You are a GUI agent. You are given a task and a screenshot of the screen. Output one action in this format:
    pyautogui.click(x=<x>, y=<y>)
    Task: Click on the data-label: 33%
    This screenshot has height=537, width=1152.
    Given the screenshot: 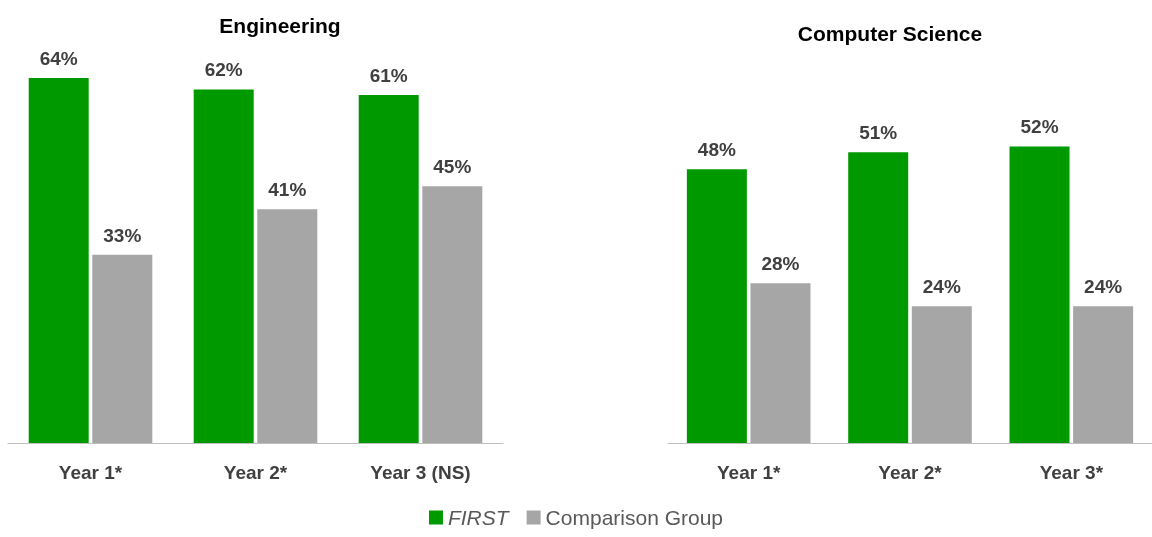 What is the action you would take?
    pyautogui.click(x=122, y=235)
    